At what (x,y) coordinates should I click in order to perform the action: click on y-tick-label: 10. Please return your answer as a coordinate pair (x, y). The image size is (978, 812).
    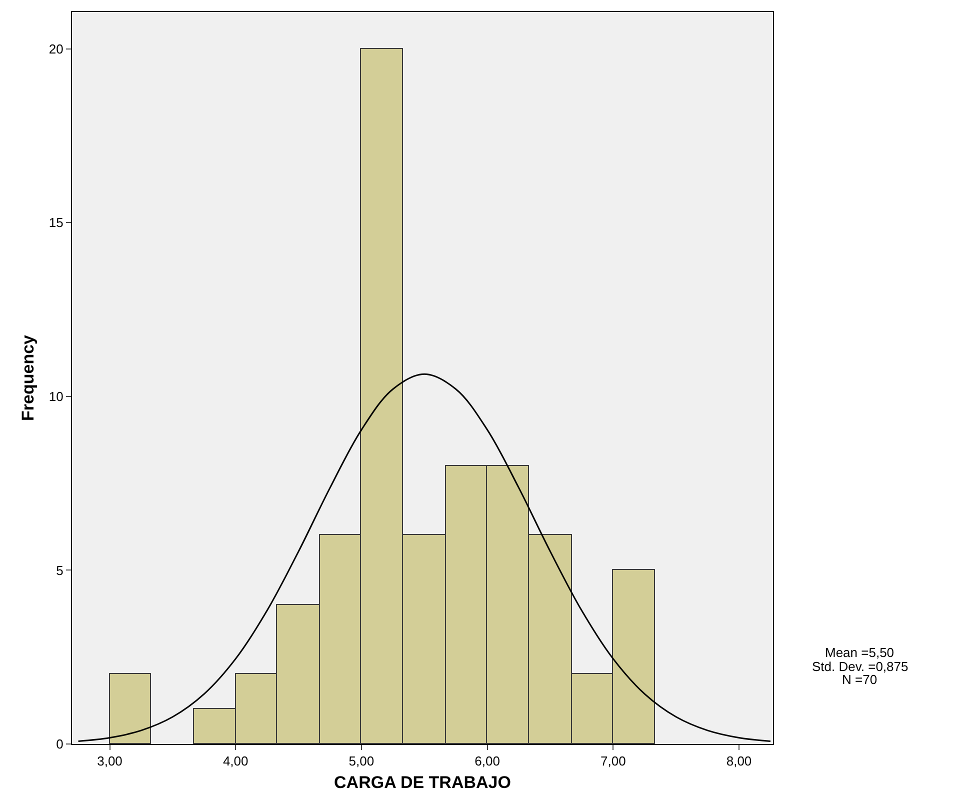
    Looking at the image, I should click on (56, 396).